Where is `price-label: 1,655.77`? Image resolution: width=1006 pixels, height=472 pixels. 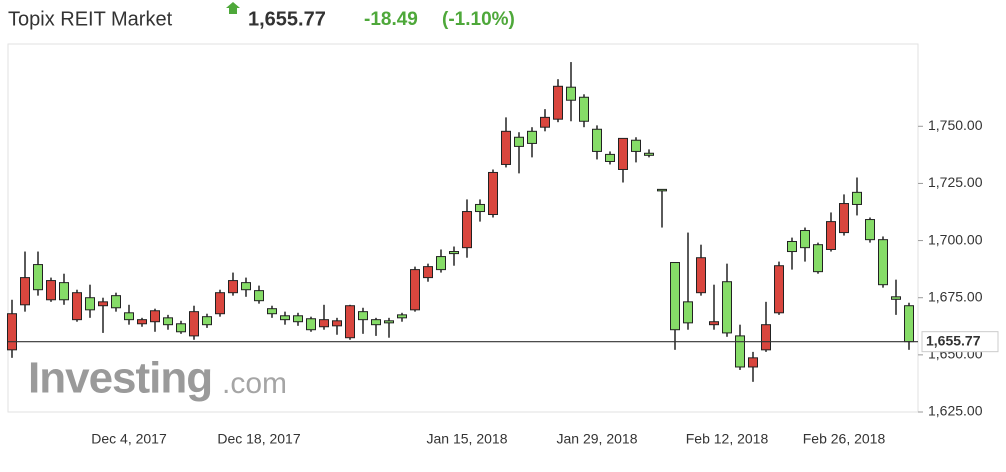 price-label: 1,655.77 is located at coordinates (953, 340).